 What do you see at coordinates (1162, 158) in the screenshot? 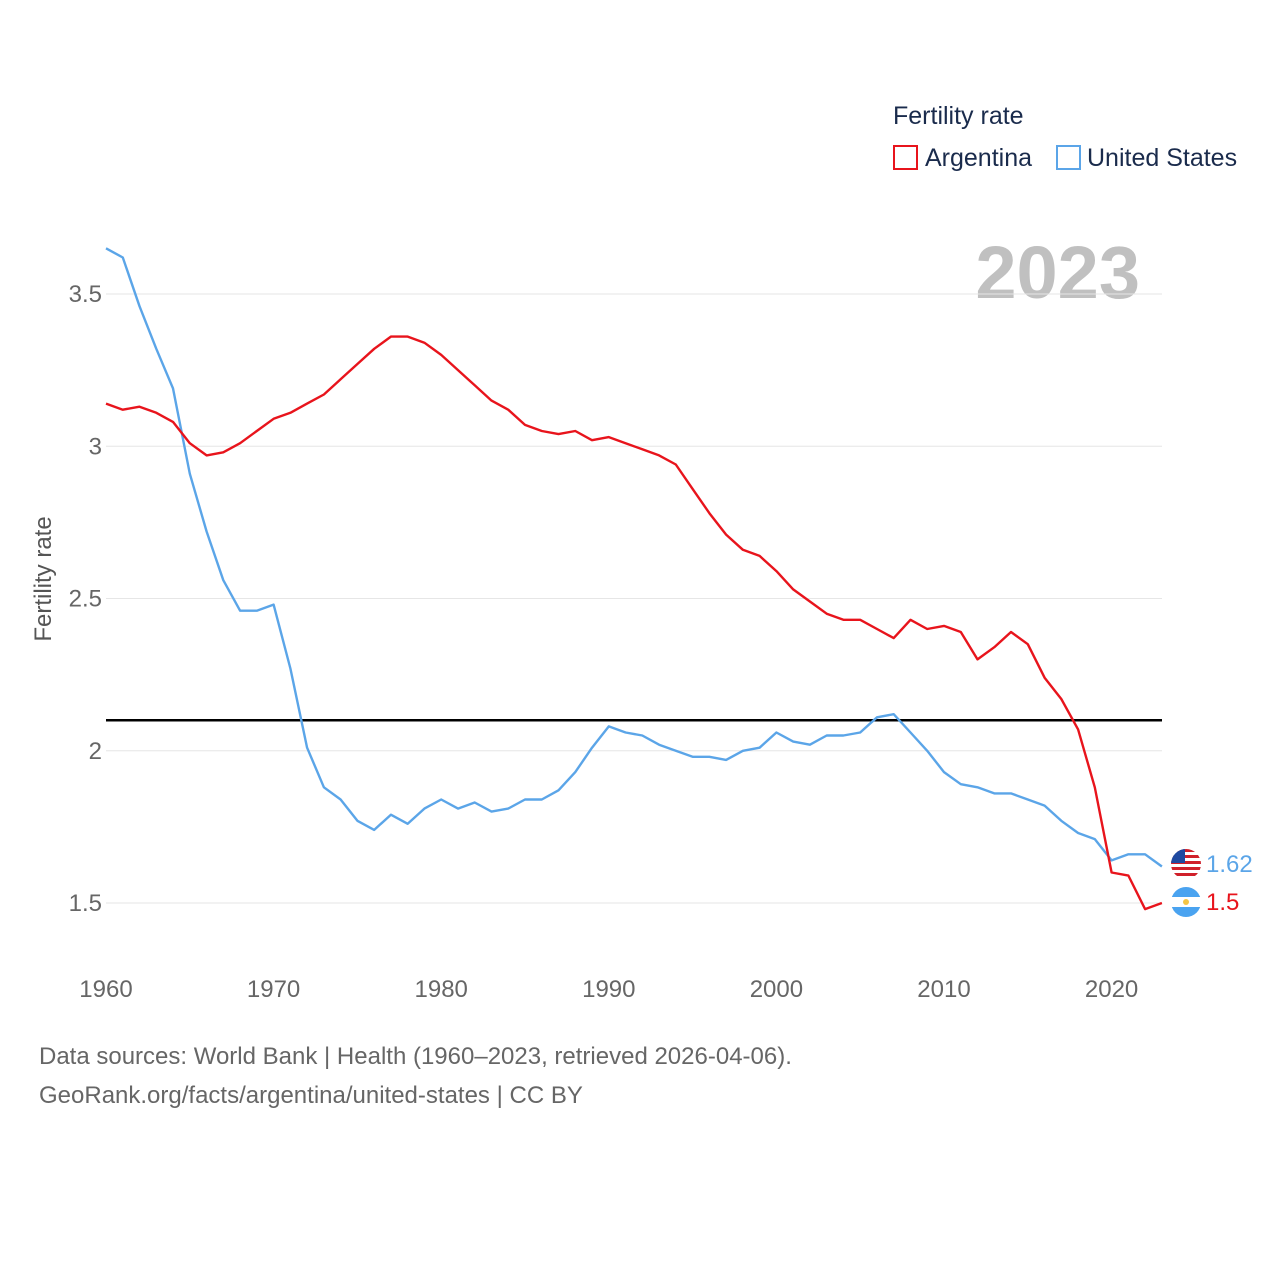
I see `legend-label-united-states: United States` at bounding box center [1162, 158].